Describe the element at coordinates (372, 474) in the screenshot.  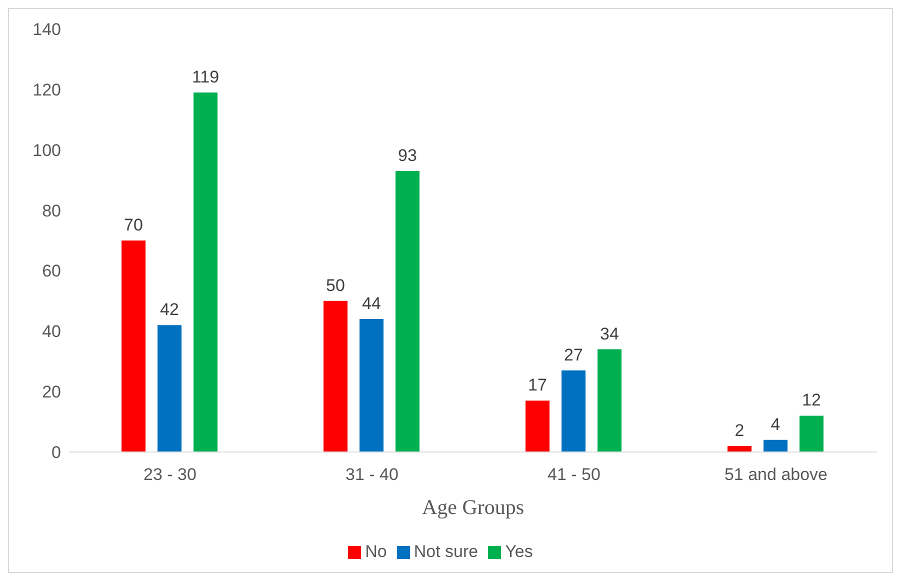
I see `x-tick-label: 31 - 40` at that location.